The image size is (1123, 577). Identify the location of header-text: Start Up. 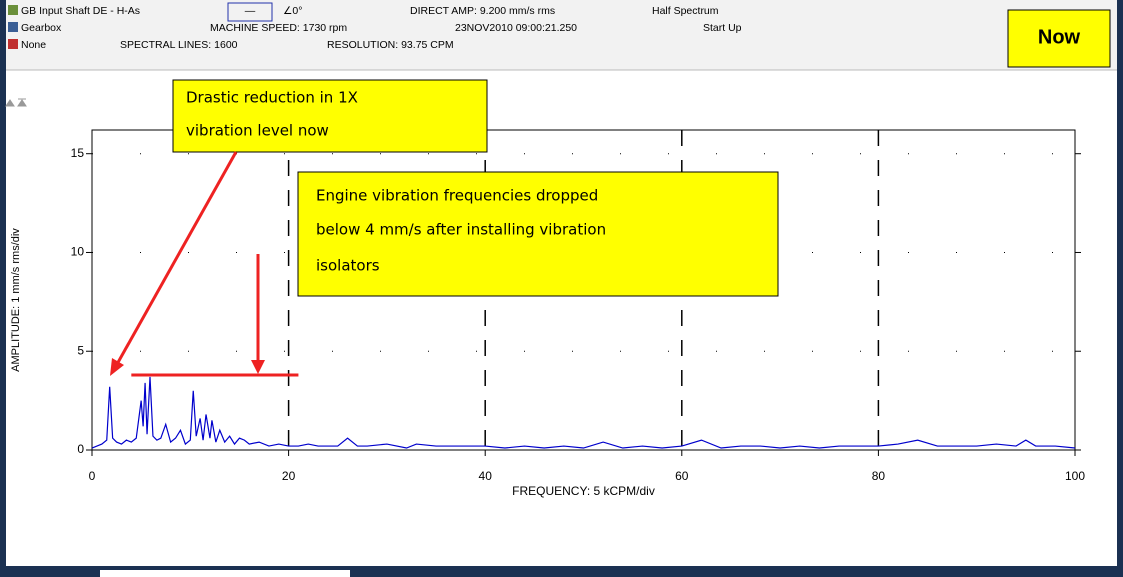
(722, 28).